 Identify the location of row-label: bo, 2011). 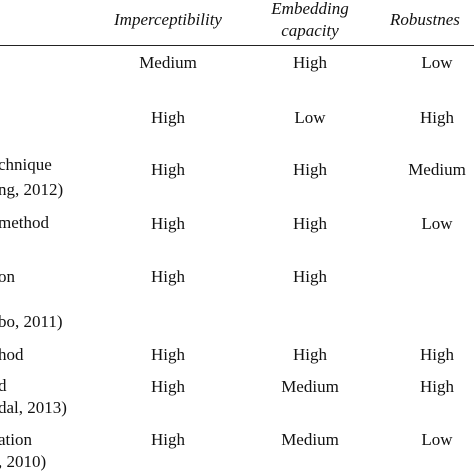
(31, 321).